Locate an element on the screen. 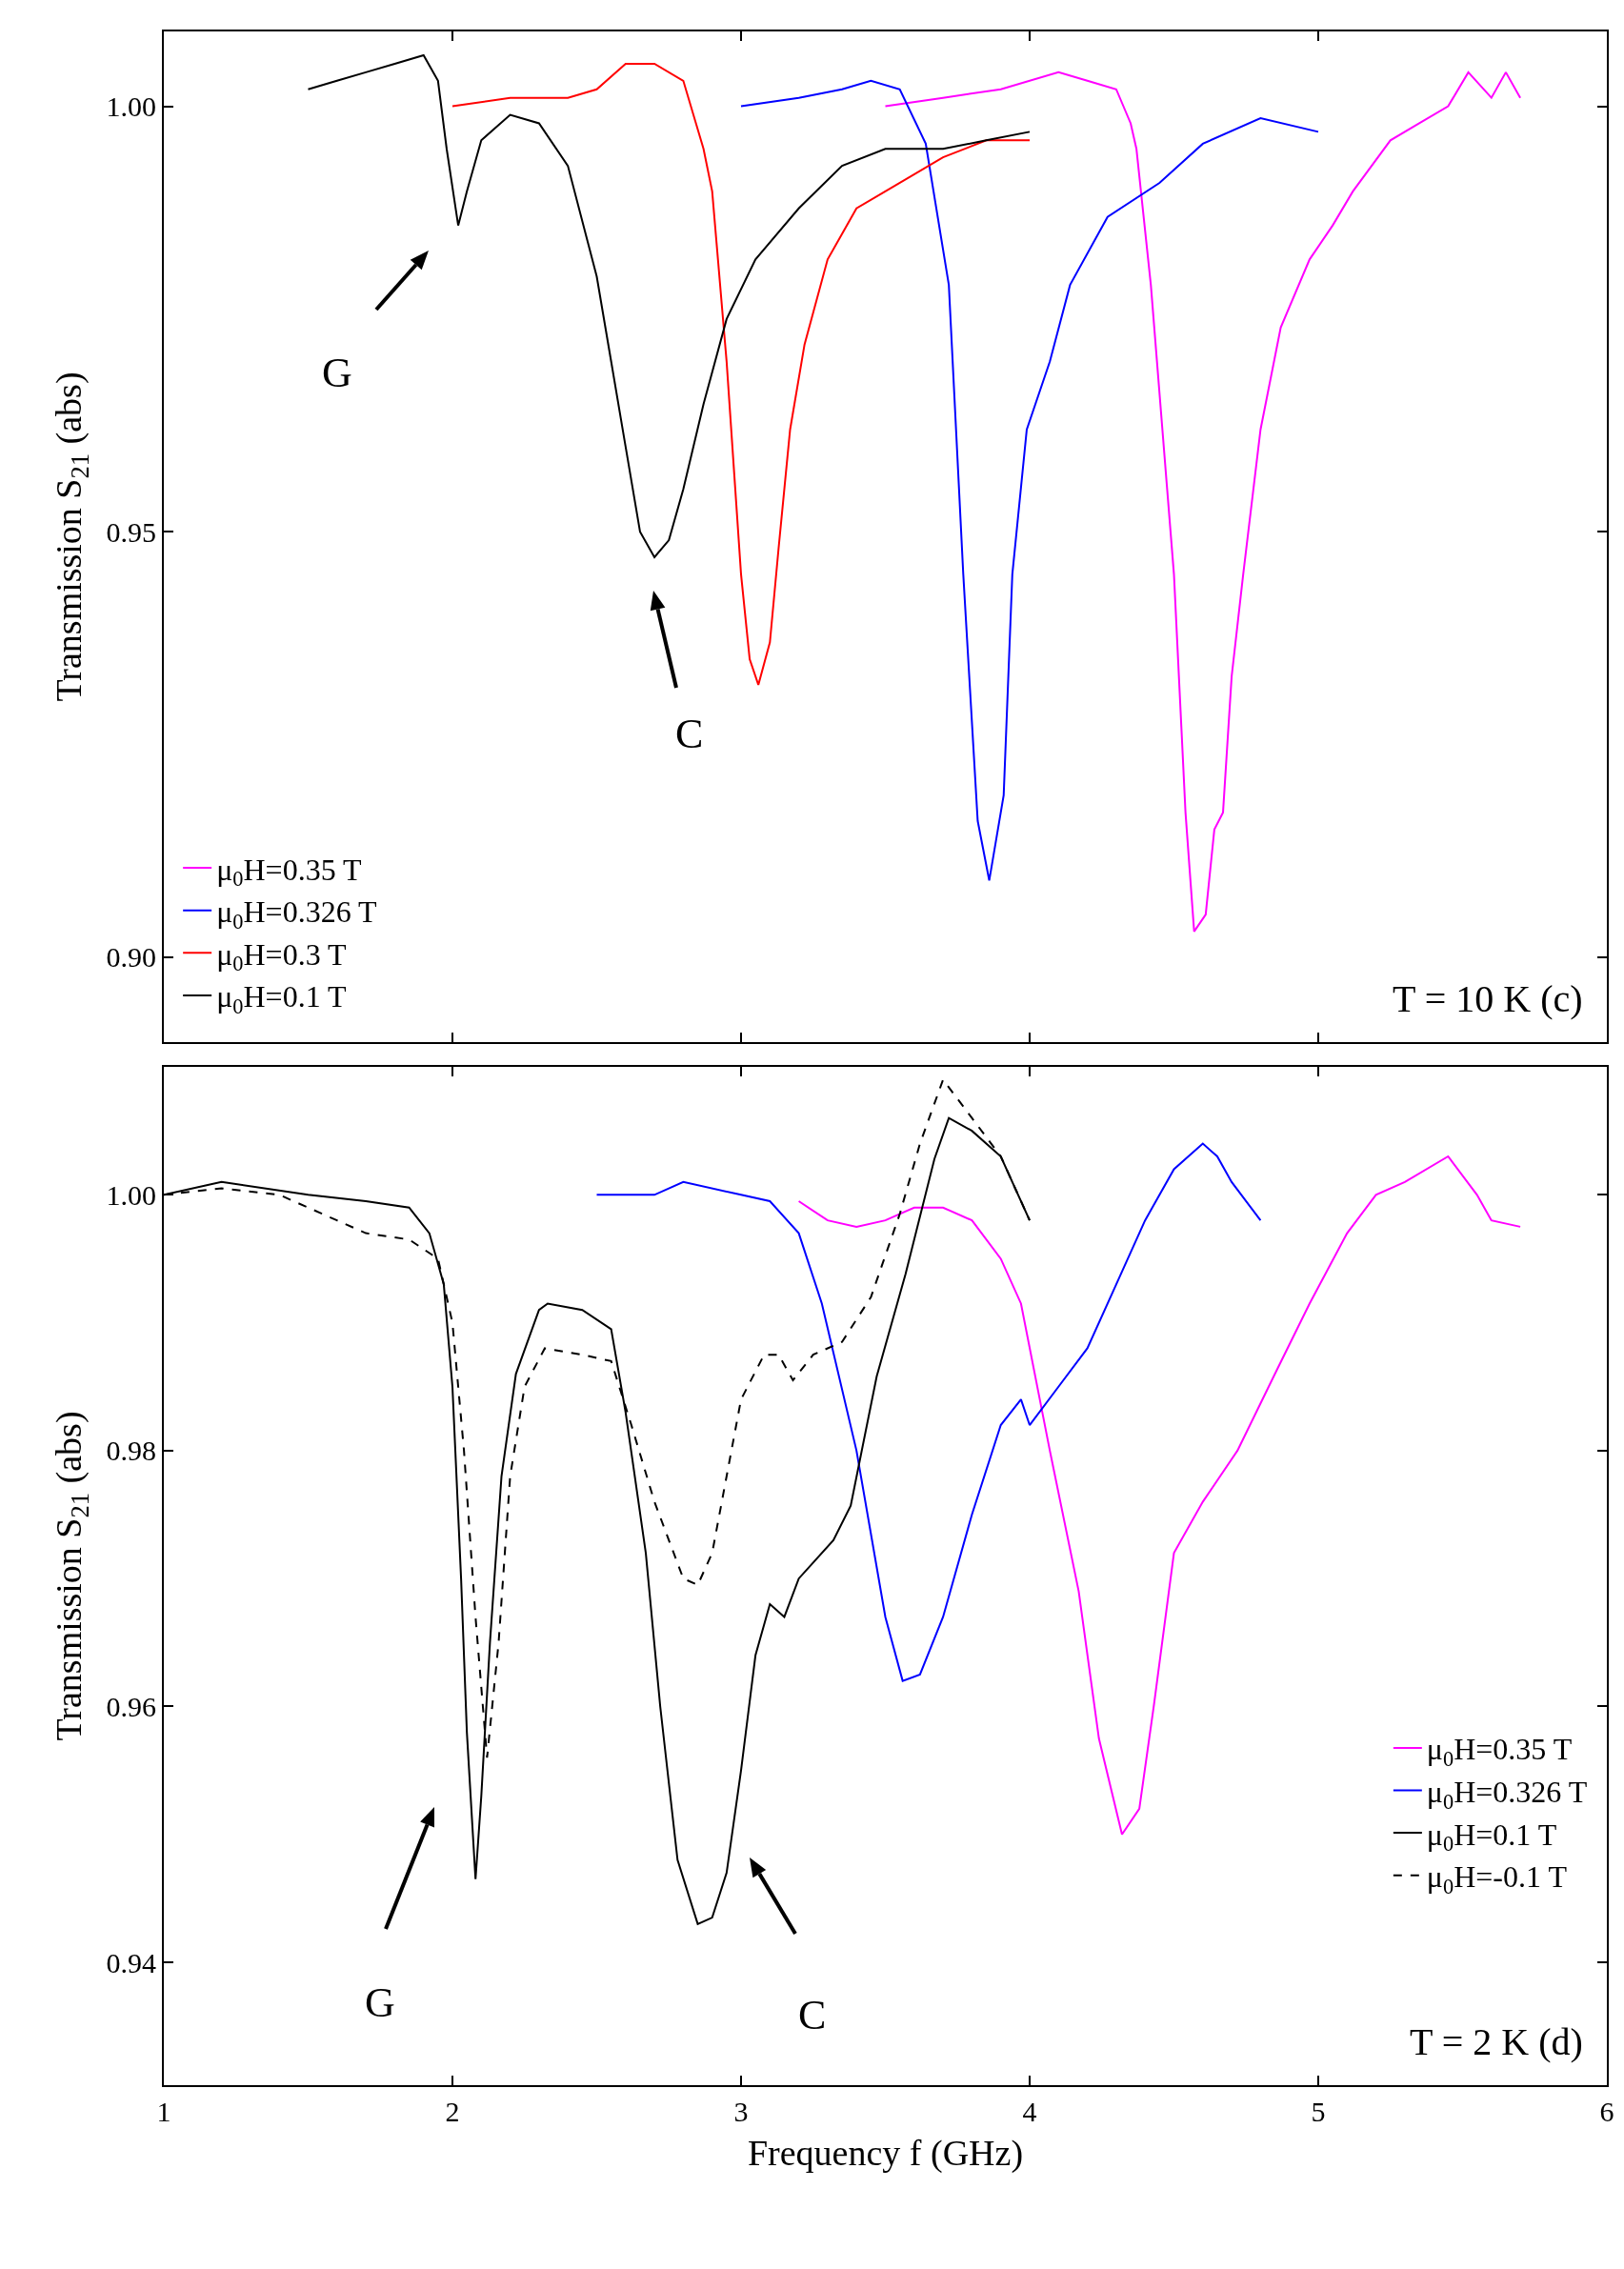  legend-label: μ$_{0}$H=-0.1 T is located at coordinates (1497, 1878).